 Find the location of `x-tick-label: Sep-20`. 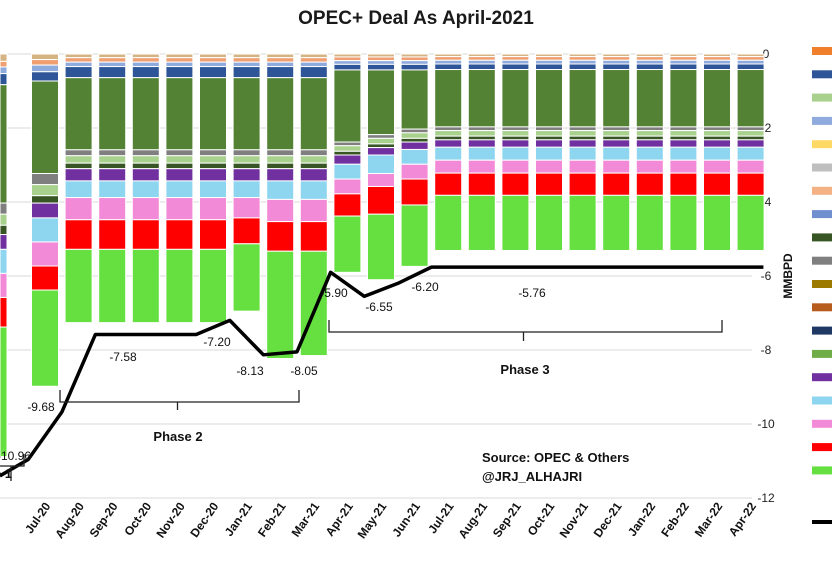

x-tick-label: Sep-20 is located at coordinates (104, 519).